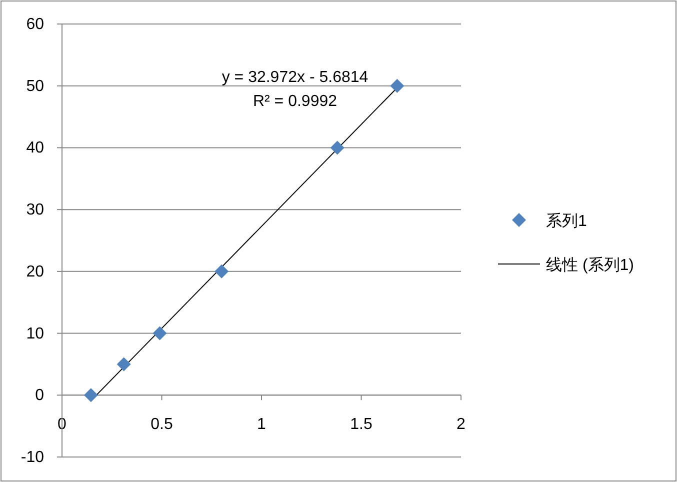 The height and width of the screenshot is (482, 677). What do you see at coordinates (39, 395) in the screenshot?
I see `y-tick-label: 0` at bounding box center [39, 395].